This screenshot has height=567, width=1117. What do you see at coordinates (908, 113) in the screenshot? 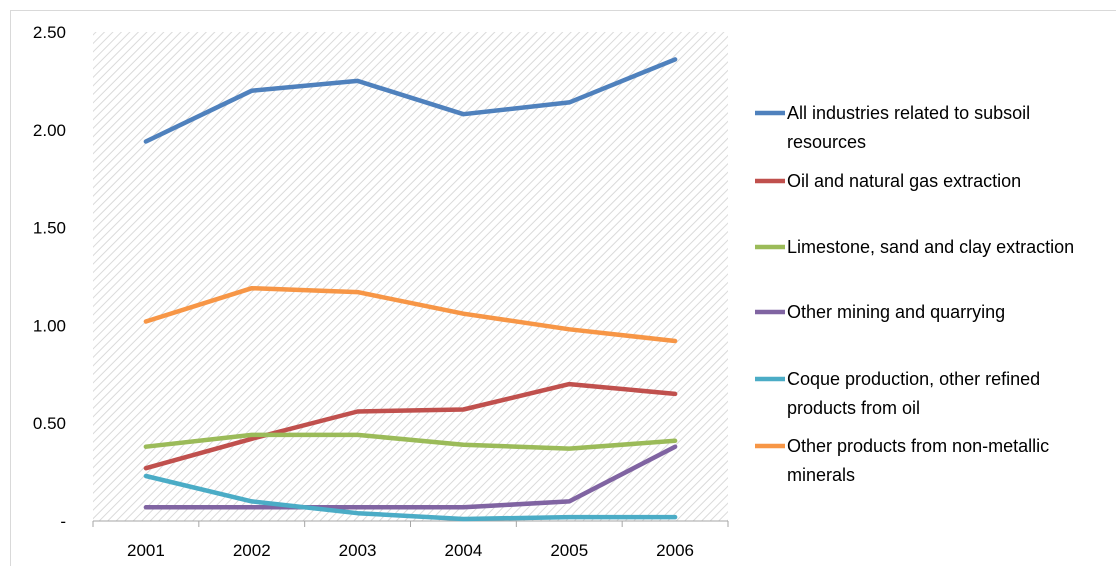
I see `legend-label: All industries related to subsoil` at bounding box center [908, 113].